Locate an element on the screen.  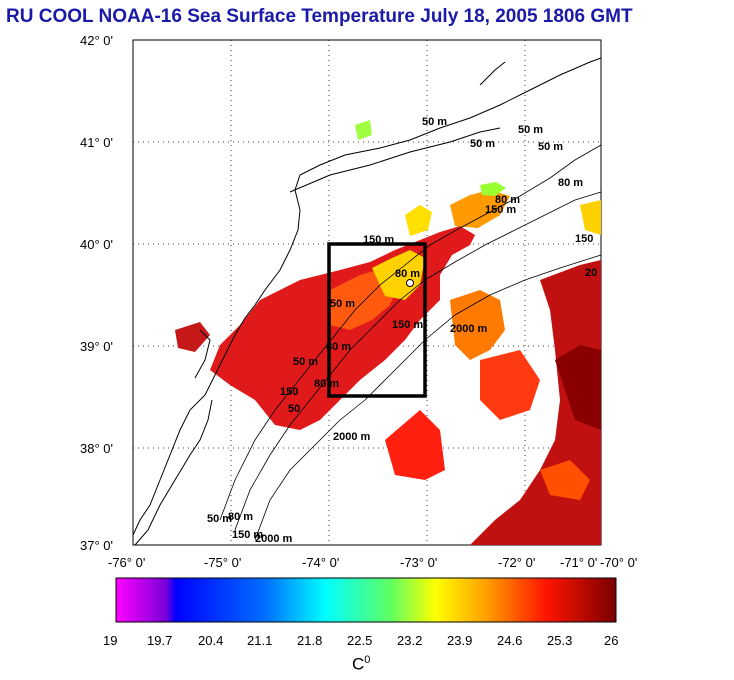
lat-label: 40° 0' is located at coordinates (96, 244).